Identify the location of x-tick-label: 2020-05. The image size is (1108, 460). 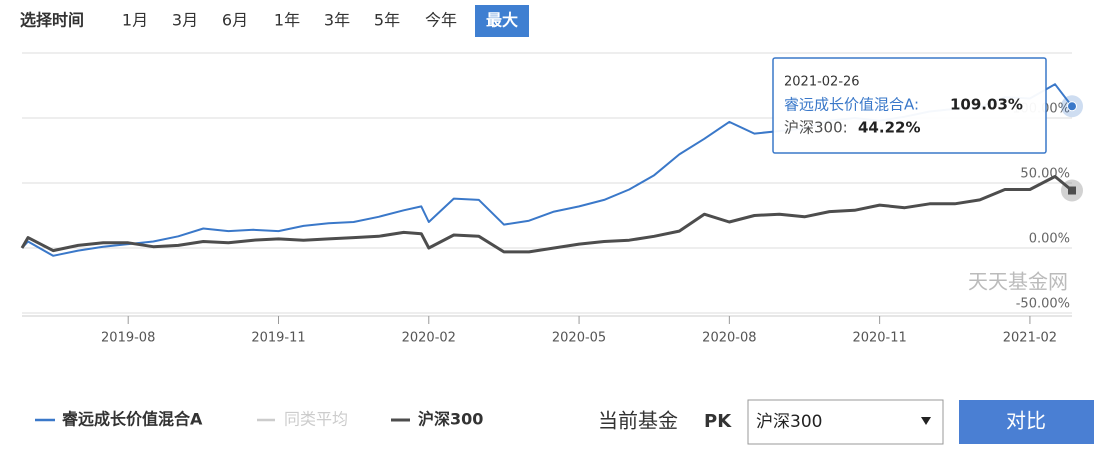
(579, 338).